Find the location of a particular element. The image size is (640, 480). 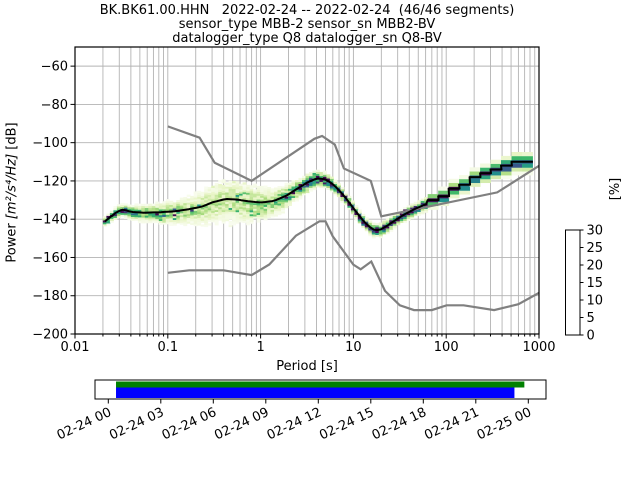

colorbar: 0 5 10 15 20 25 30 is located at coordinates (584, 284).